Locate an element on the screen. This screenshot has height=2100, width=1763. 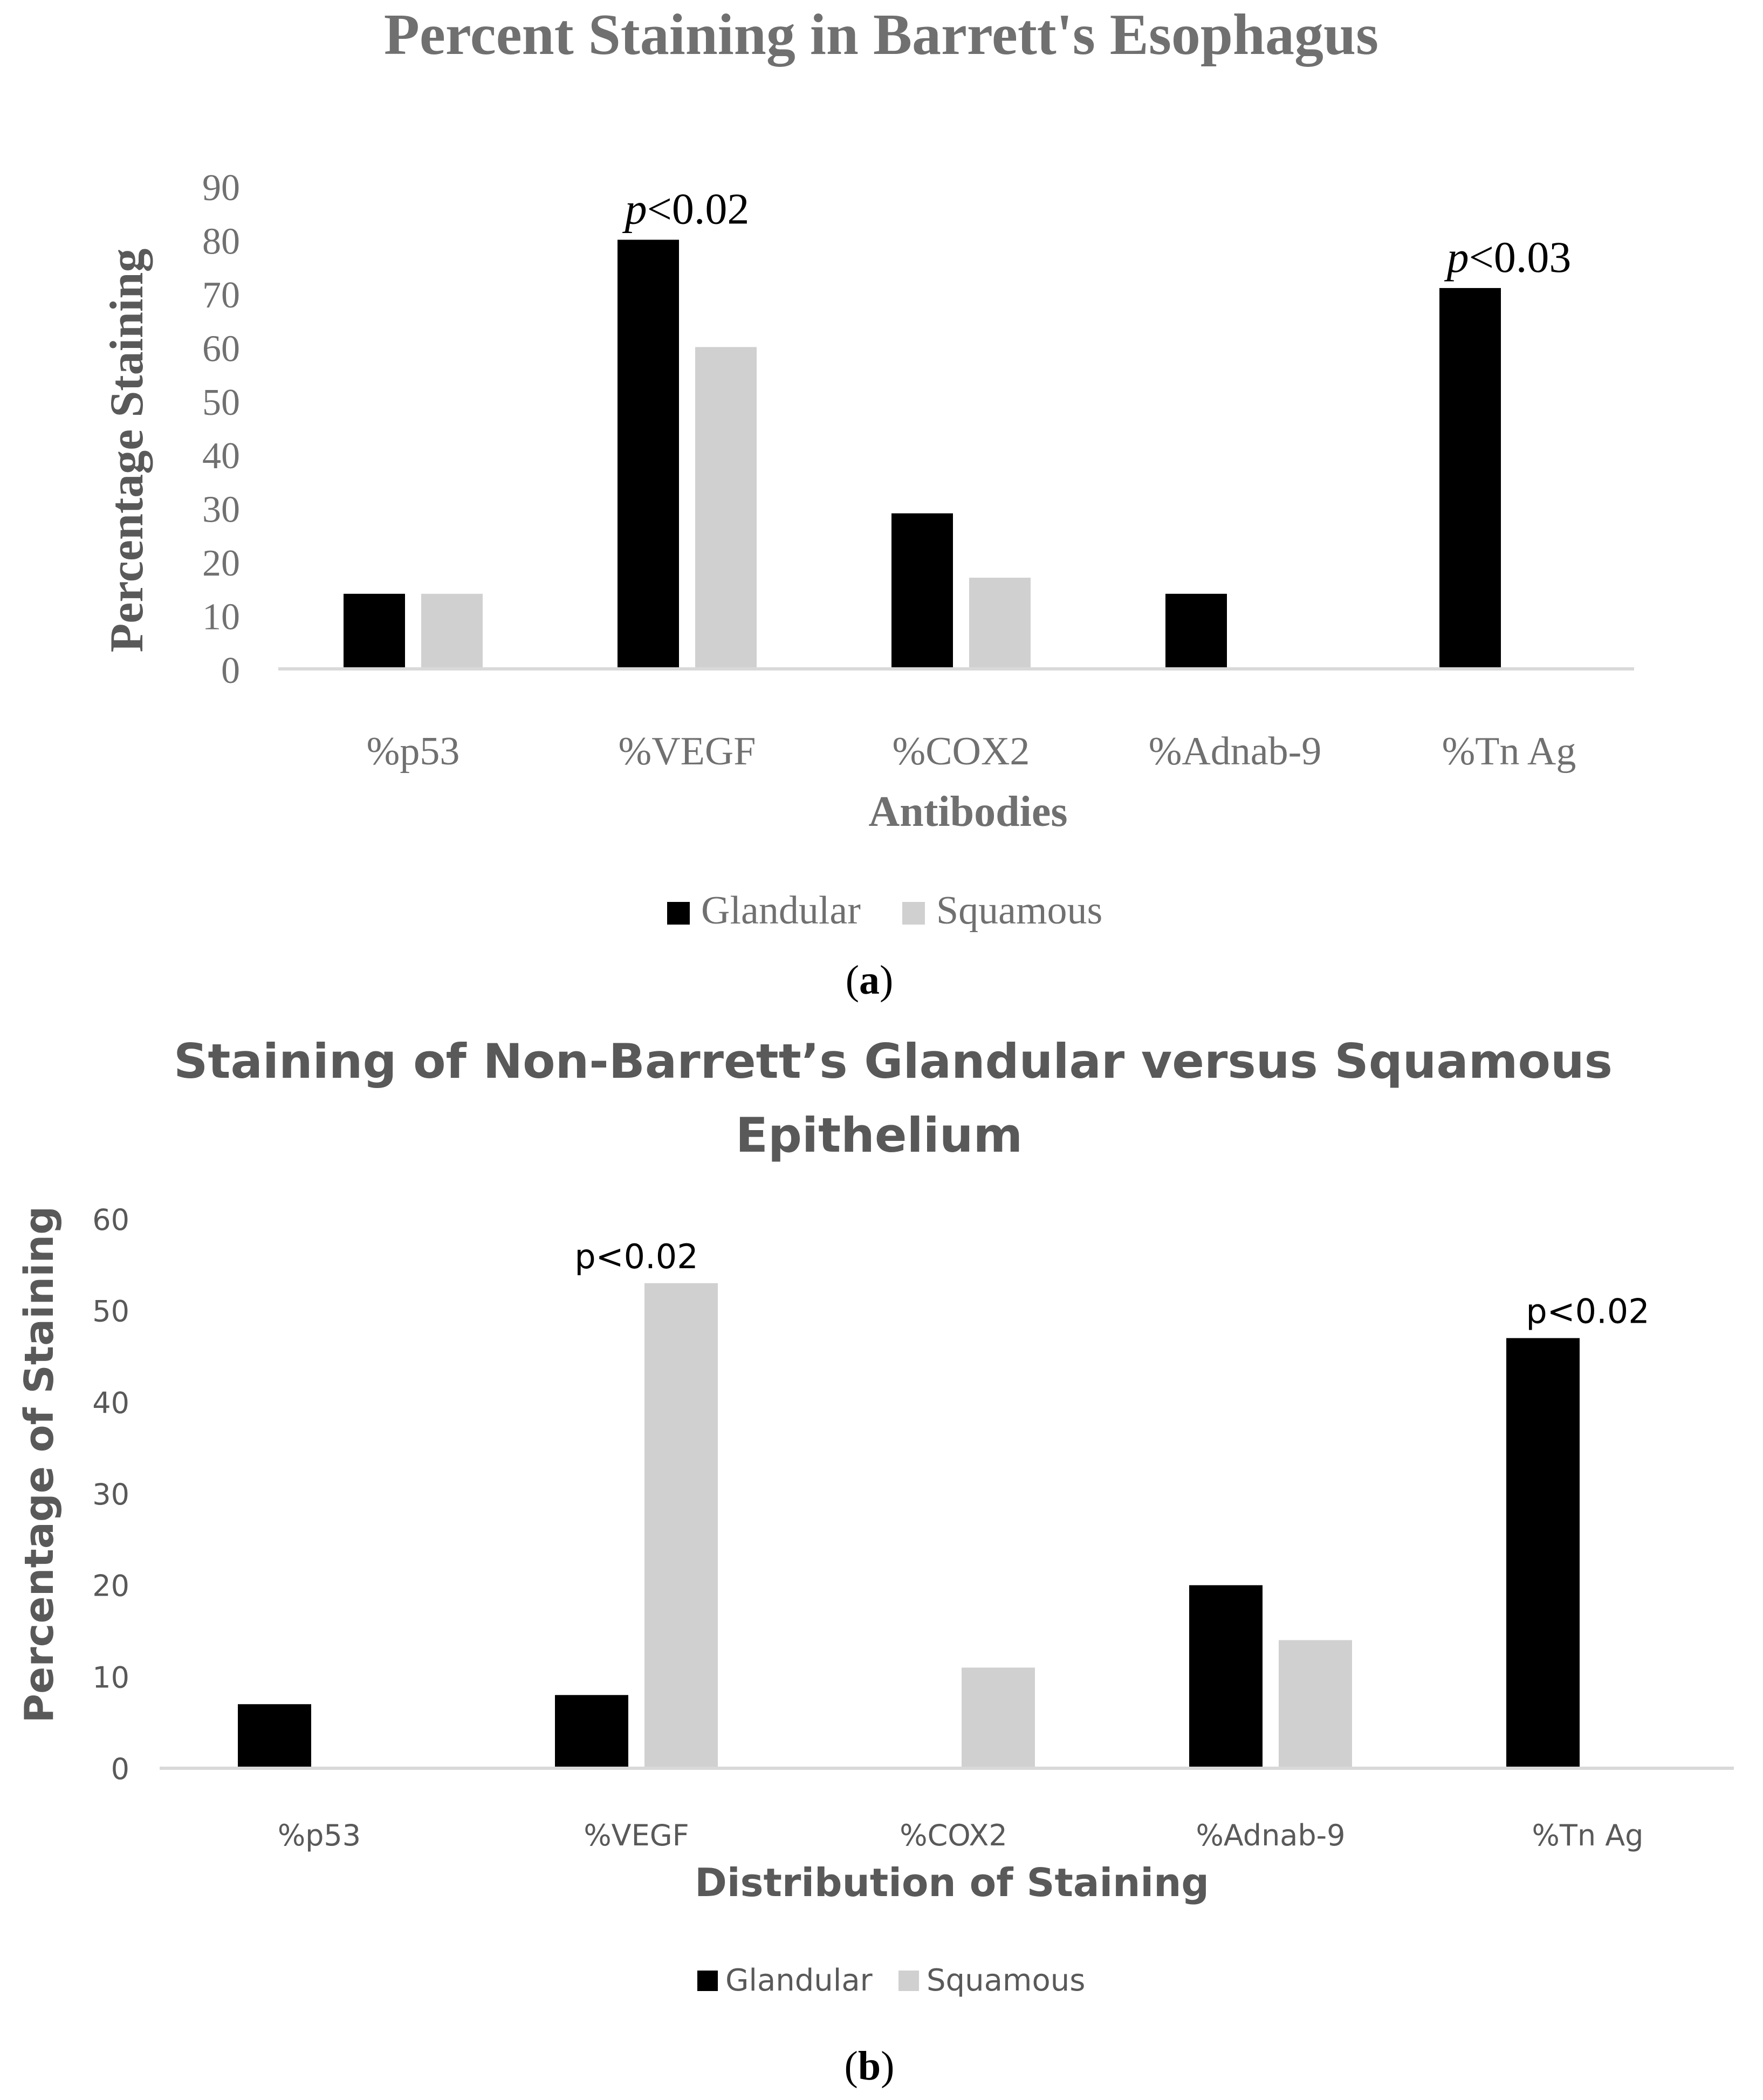
chart-b-x-tick-labels: %p53 %VEGF %COX2 %Adnab-9 %Tn Ag is located at coordinates (961, 1835).